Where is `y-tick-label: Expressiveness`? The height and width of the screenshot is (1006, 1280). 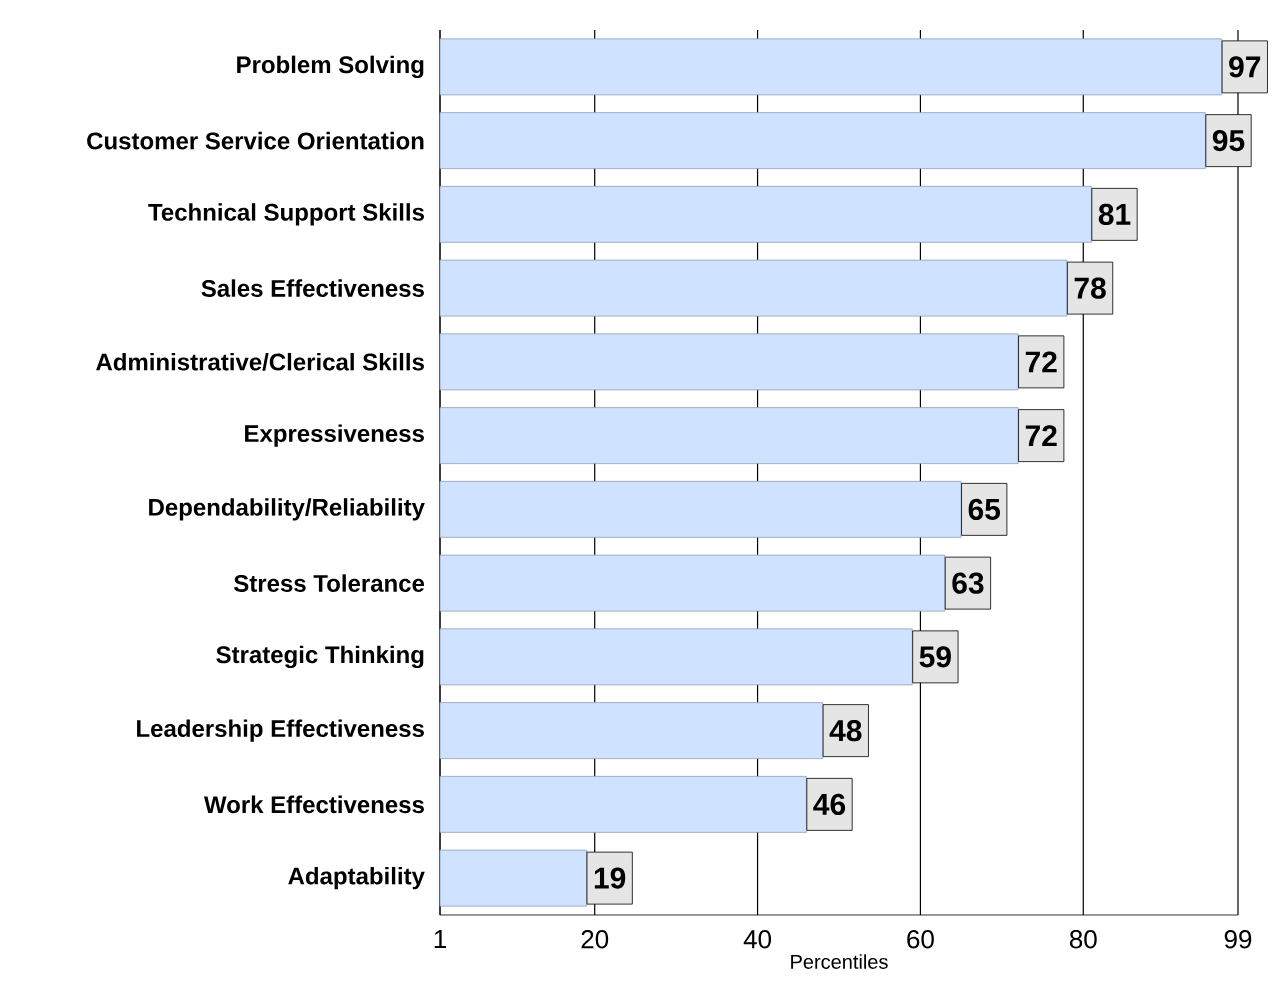
y-tick-label: Expressiveness is located at coordinates (334, 435).